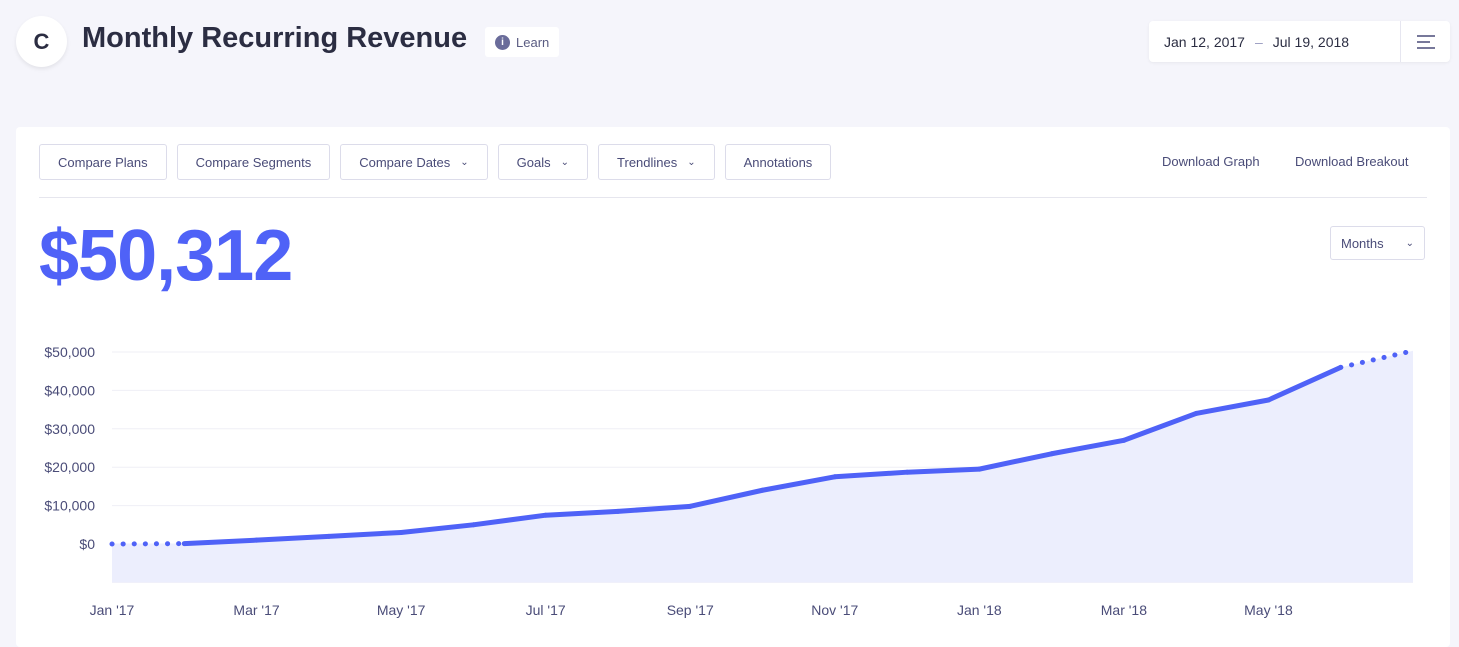 Image resolution: width=1459 pixels, height=647 pixels. What do you see at coordinates (401, 610) in the screenshot?
I see `x-tick-label: May '17` at bounding box center [401, 610].